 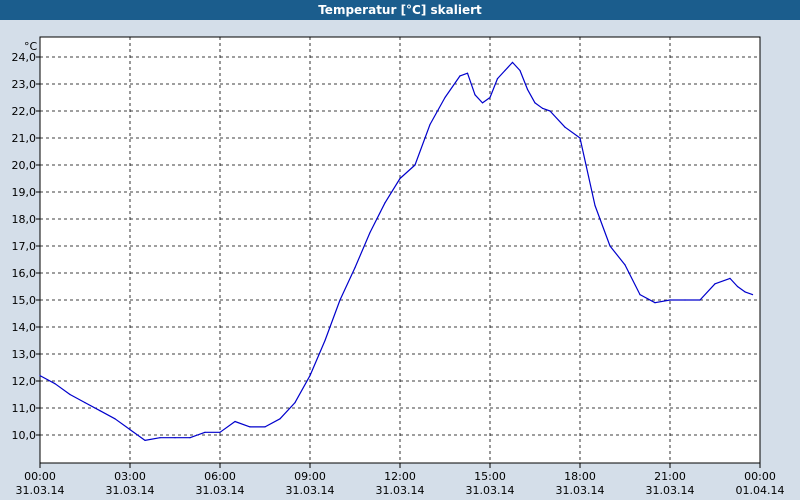 I want to click on y-tick-label: 11,0, so click(x=24, y=408).